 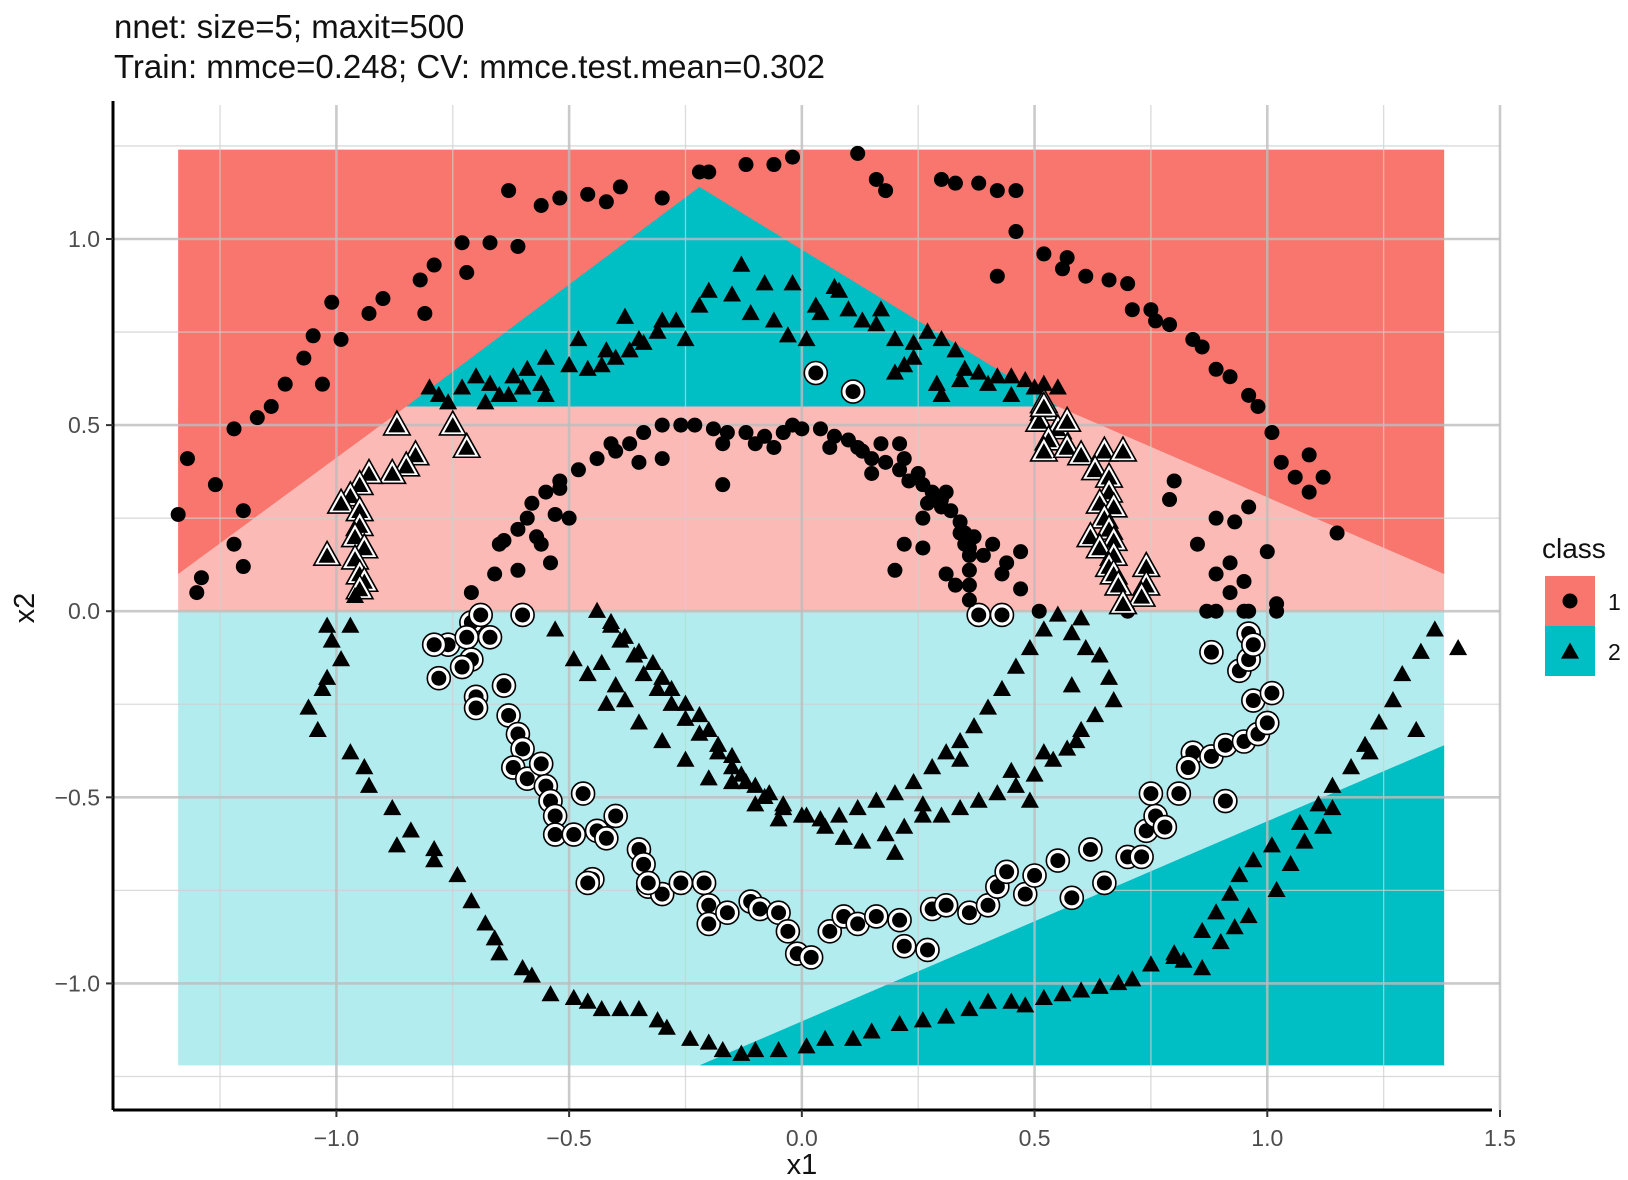 What do you see at coordinates (1570, 601) in the screenshot?
I see `legend-circle-icon` at bounding box center [1570, 601].